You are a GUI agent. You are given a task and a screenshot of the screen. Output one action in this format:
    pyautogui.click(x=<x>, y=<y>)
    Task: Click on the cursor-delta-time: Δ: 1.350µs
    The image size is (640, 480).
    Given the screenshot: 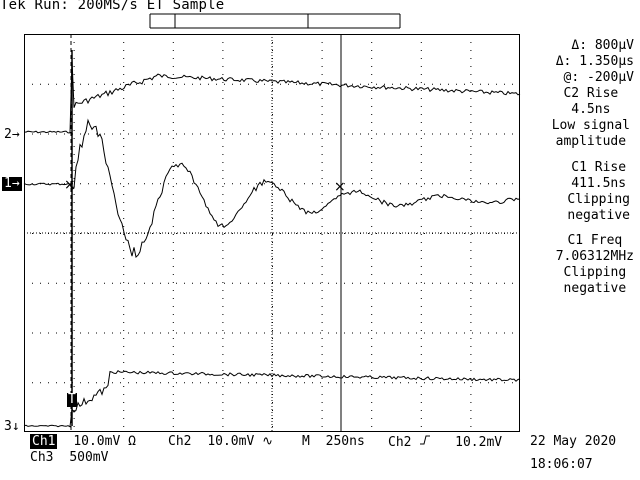 What is the action you would take?
    pyautogui.click(x=594, y=61)
    